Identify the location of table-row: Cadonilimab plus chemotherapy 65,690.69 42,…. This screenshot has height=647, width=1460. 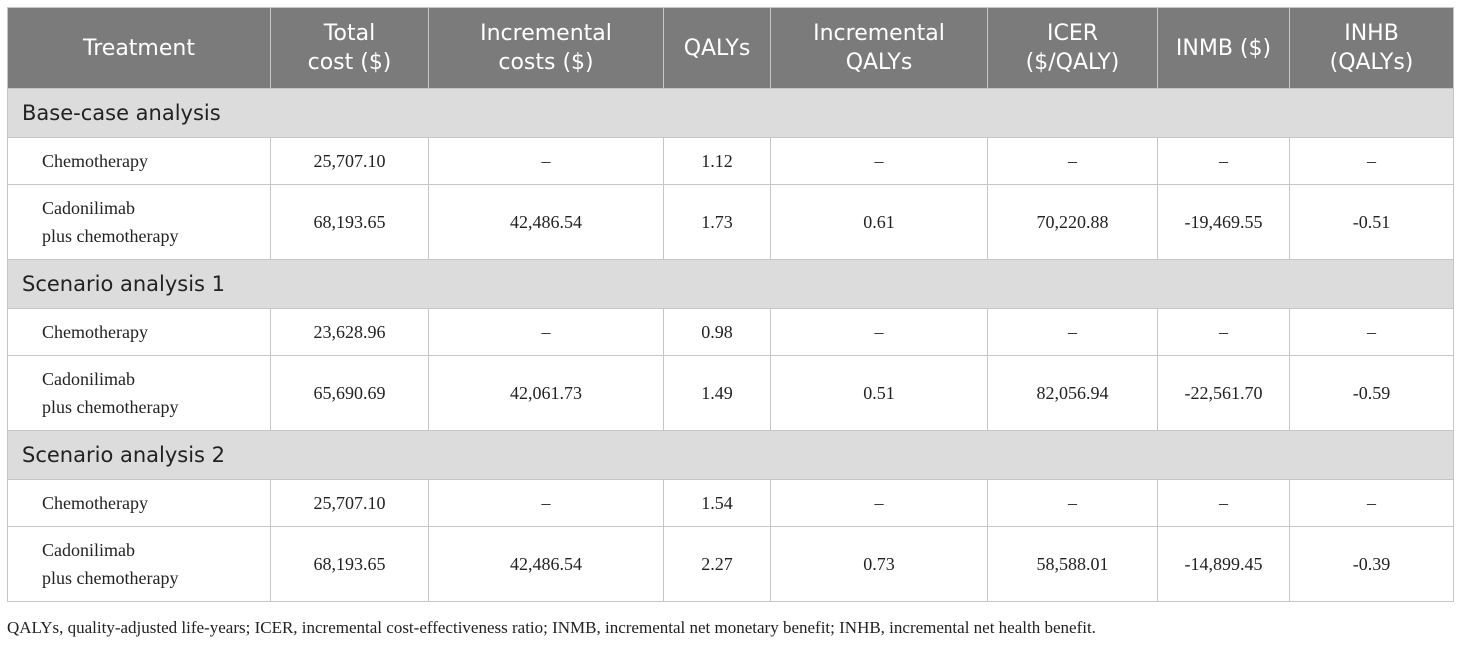
(730, 393).